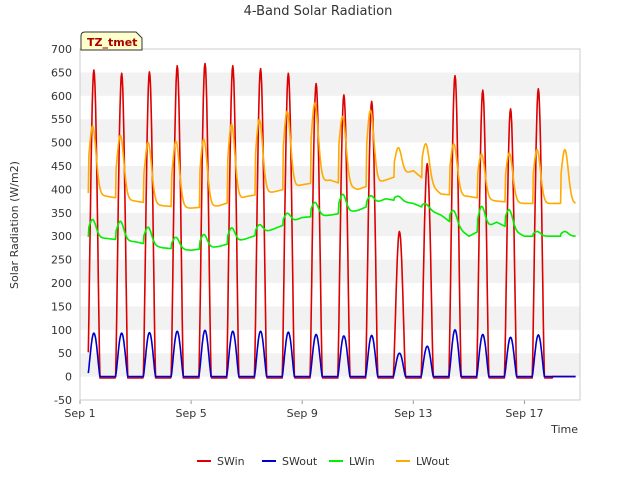 Image resolution: width=640 pixels, height=480 pixels. Describe the element at coordinates (61, 119) in the screenshot. I see `y-tick-label: 550` at that location.